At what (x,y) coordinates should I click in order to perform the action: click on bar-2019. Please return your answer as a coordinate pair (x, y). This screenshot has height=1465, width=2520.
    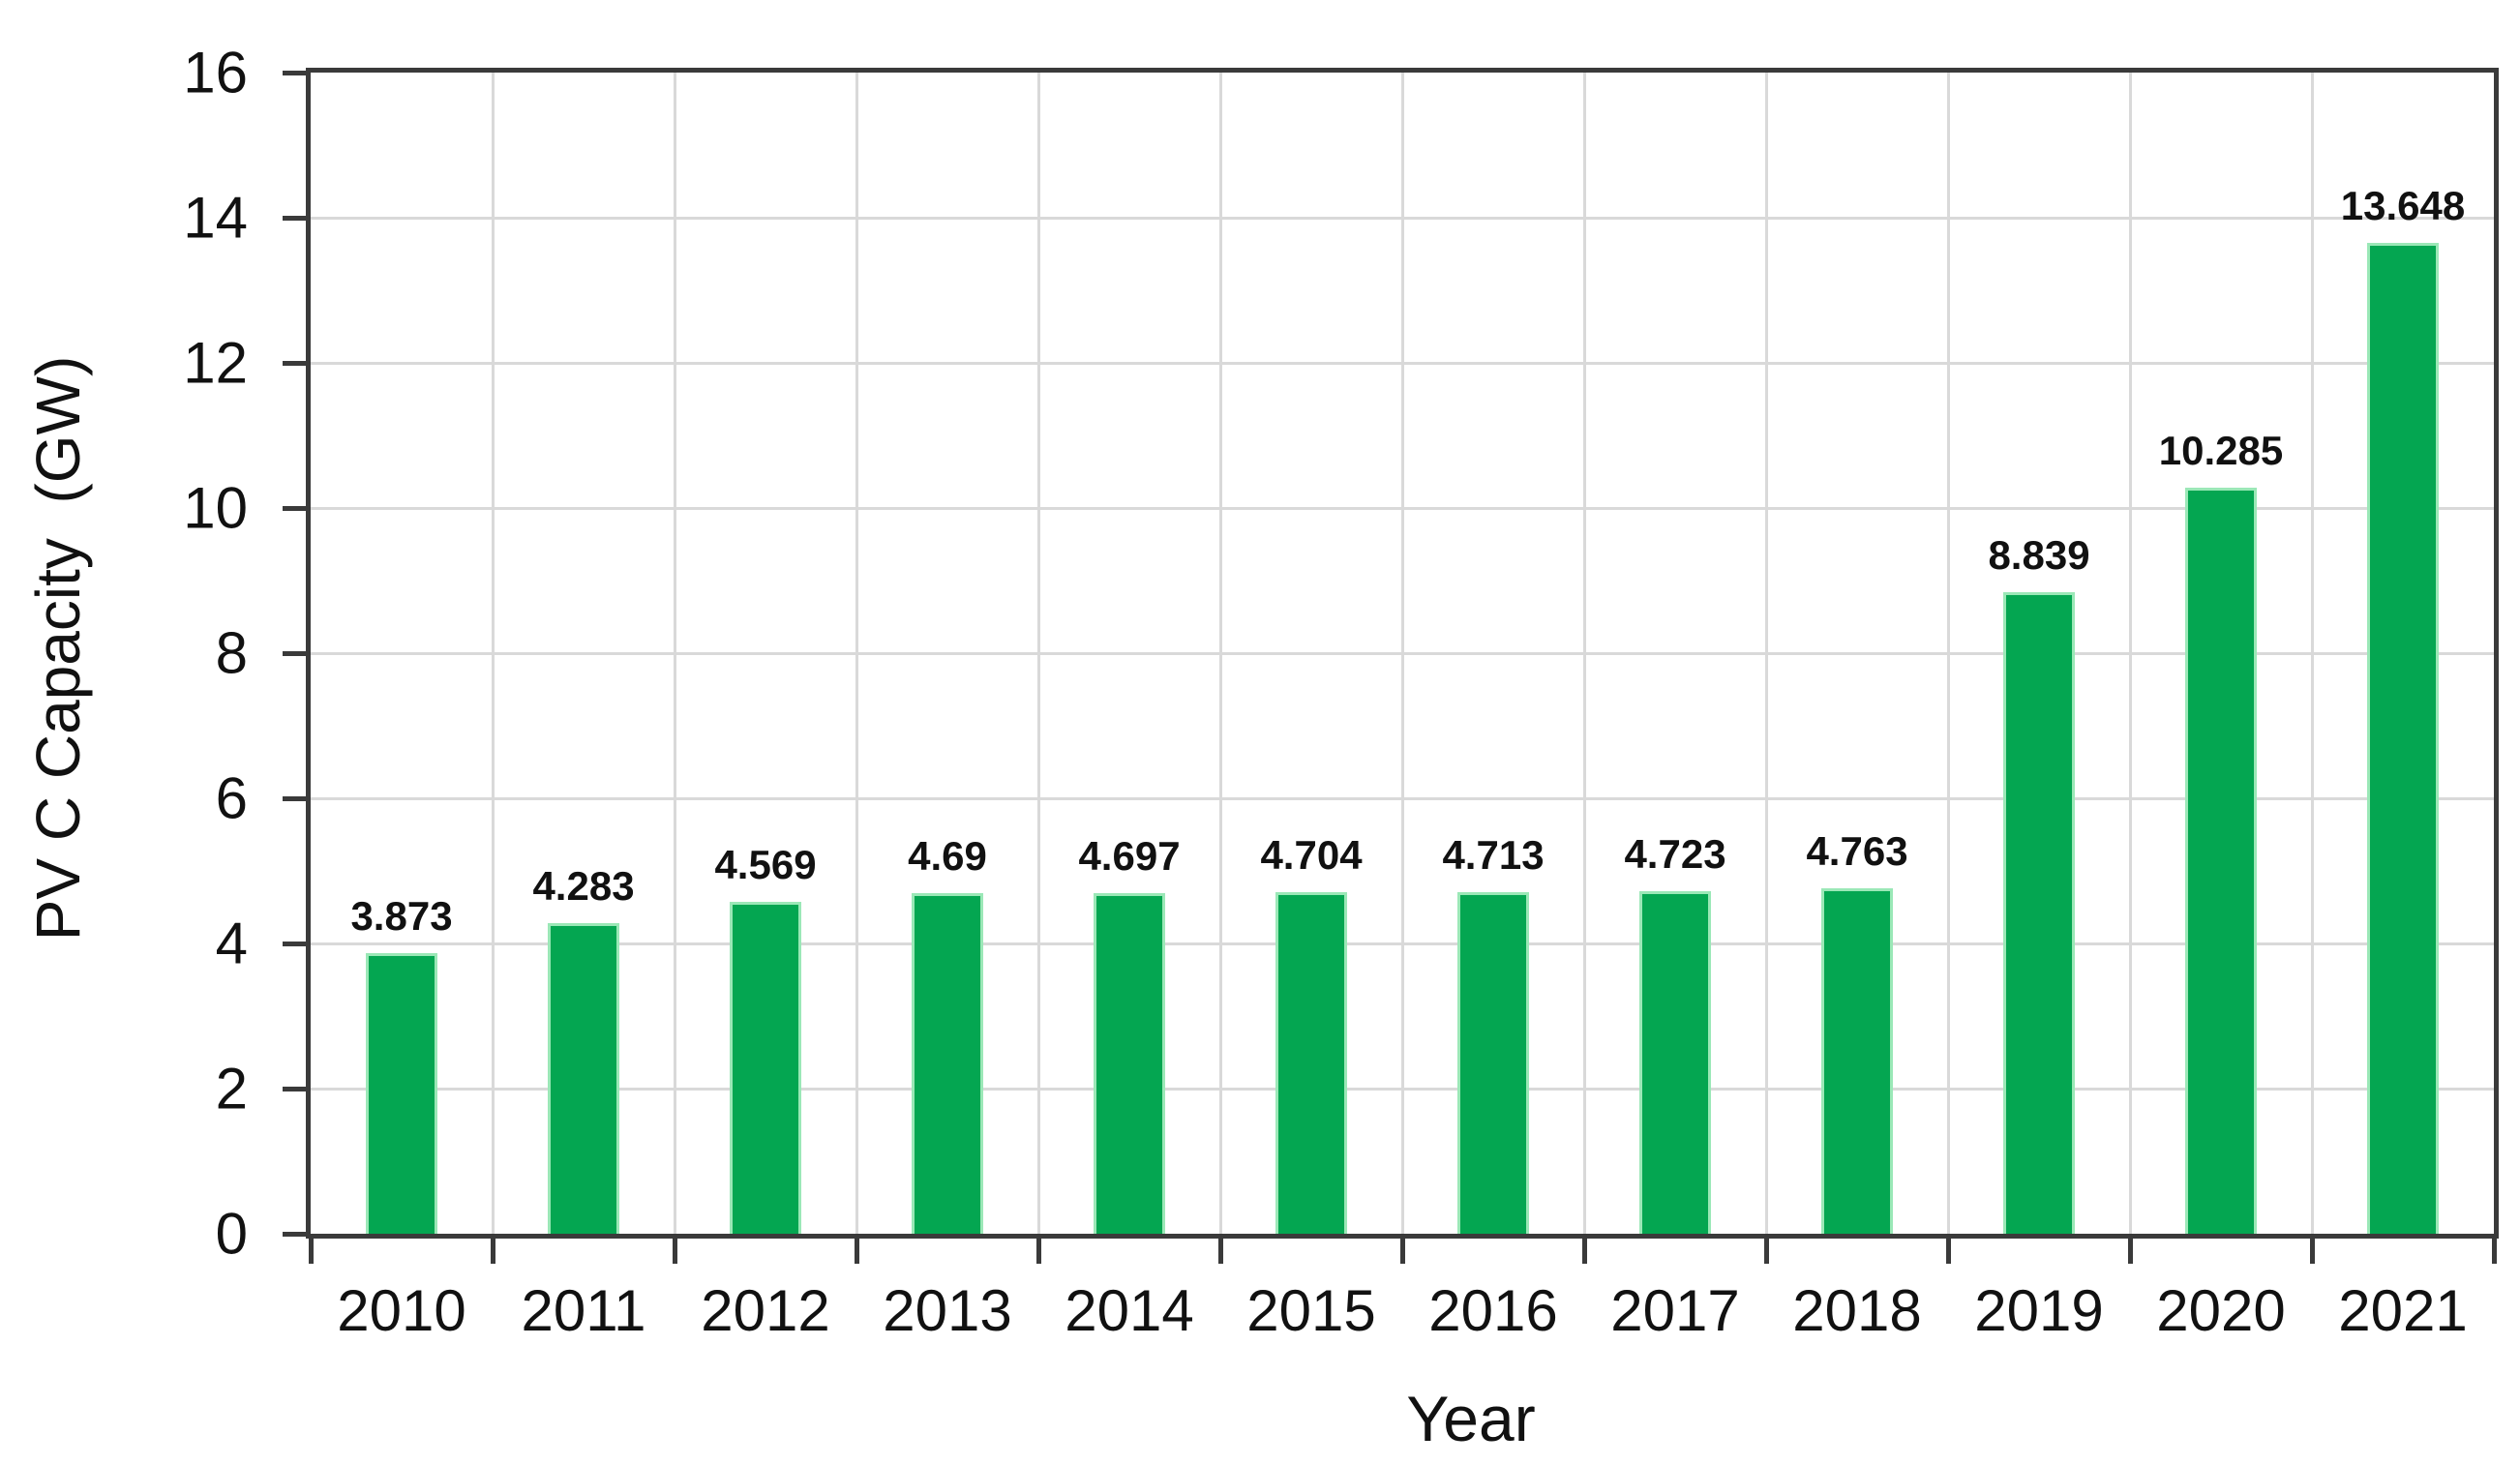
    Looking at the image, I should click on (2039, 913).